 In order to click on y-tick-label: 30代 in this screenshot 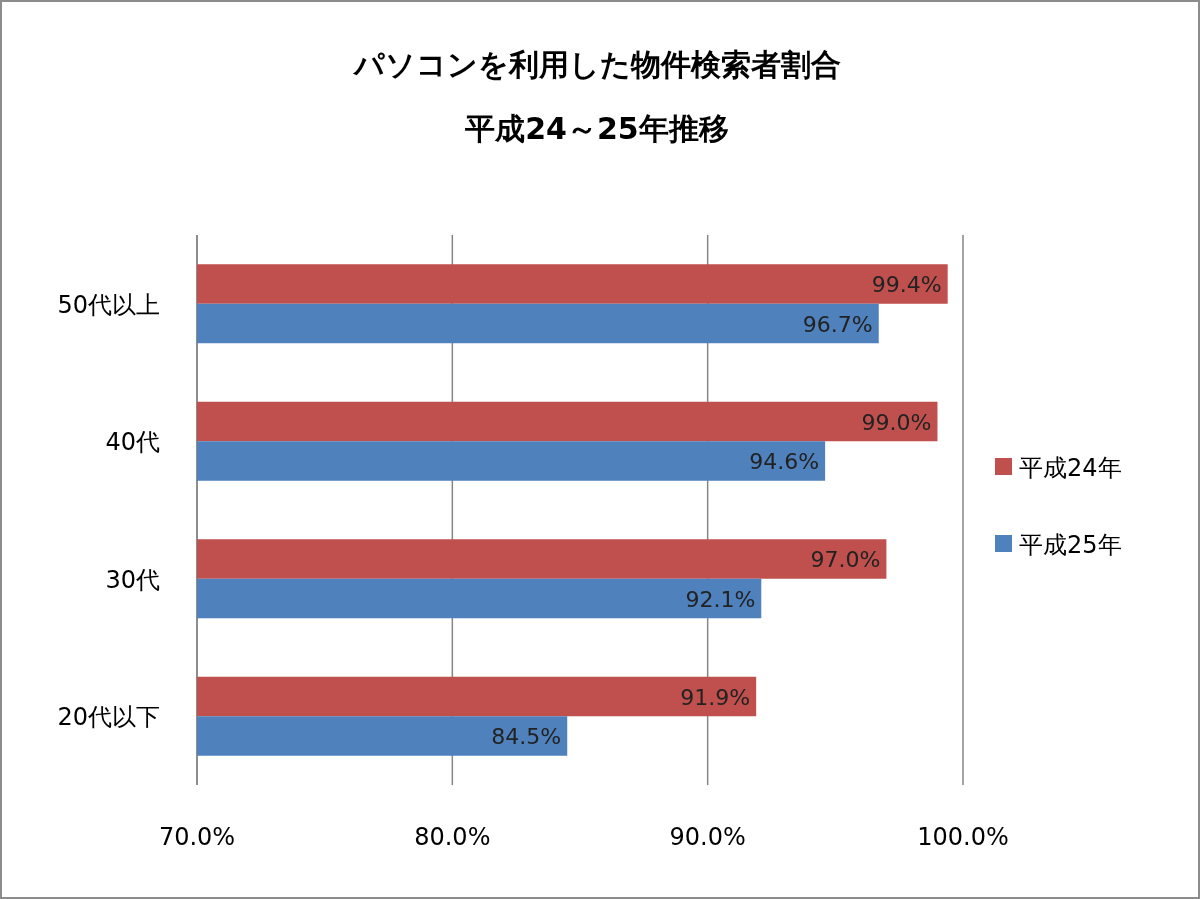, I will do `click(132, 579)`.